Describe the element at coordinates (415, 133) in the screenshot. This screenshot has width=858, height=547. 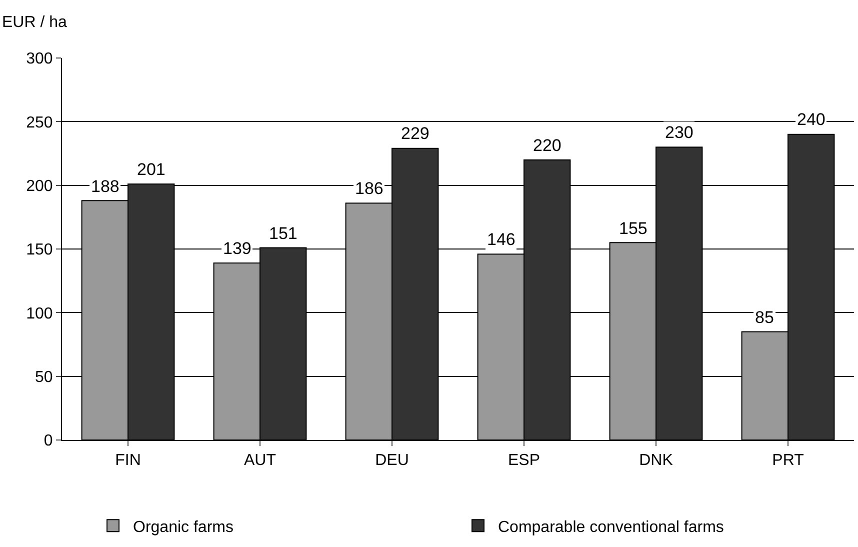
I see `data-label: 229` at that location.